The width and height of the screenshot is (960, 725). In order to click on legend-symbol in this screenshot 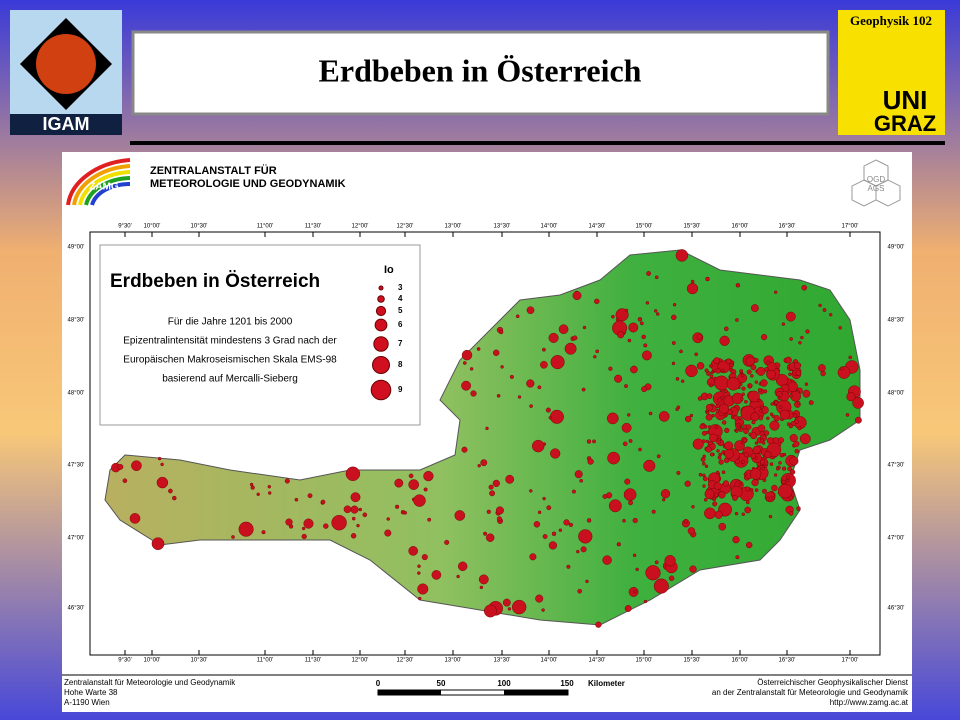, I will do `click(381, 325)`.